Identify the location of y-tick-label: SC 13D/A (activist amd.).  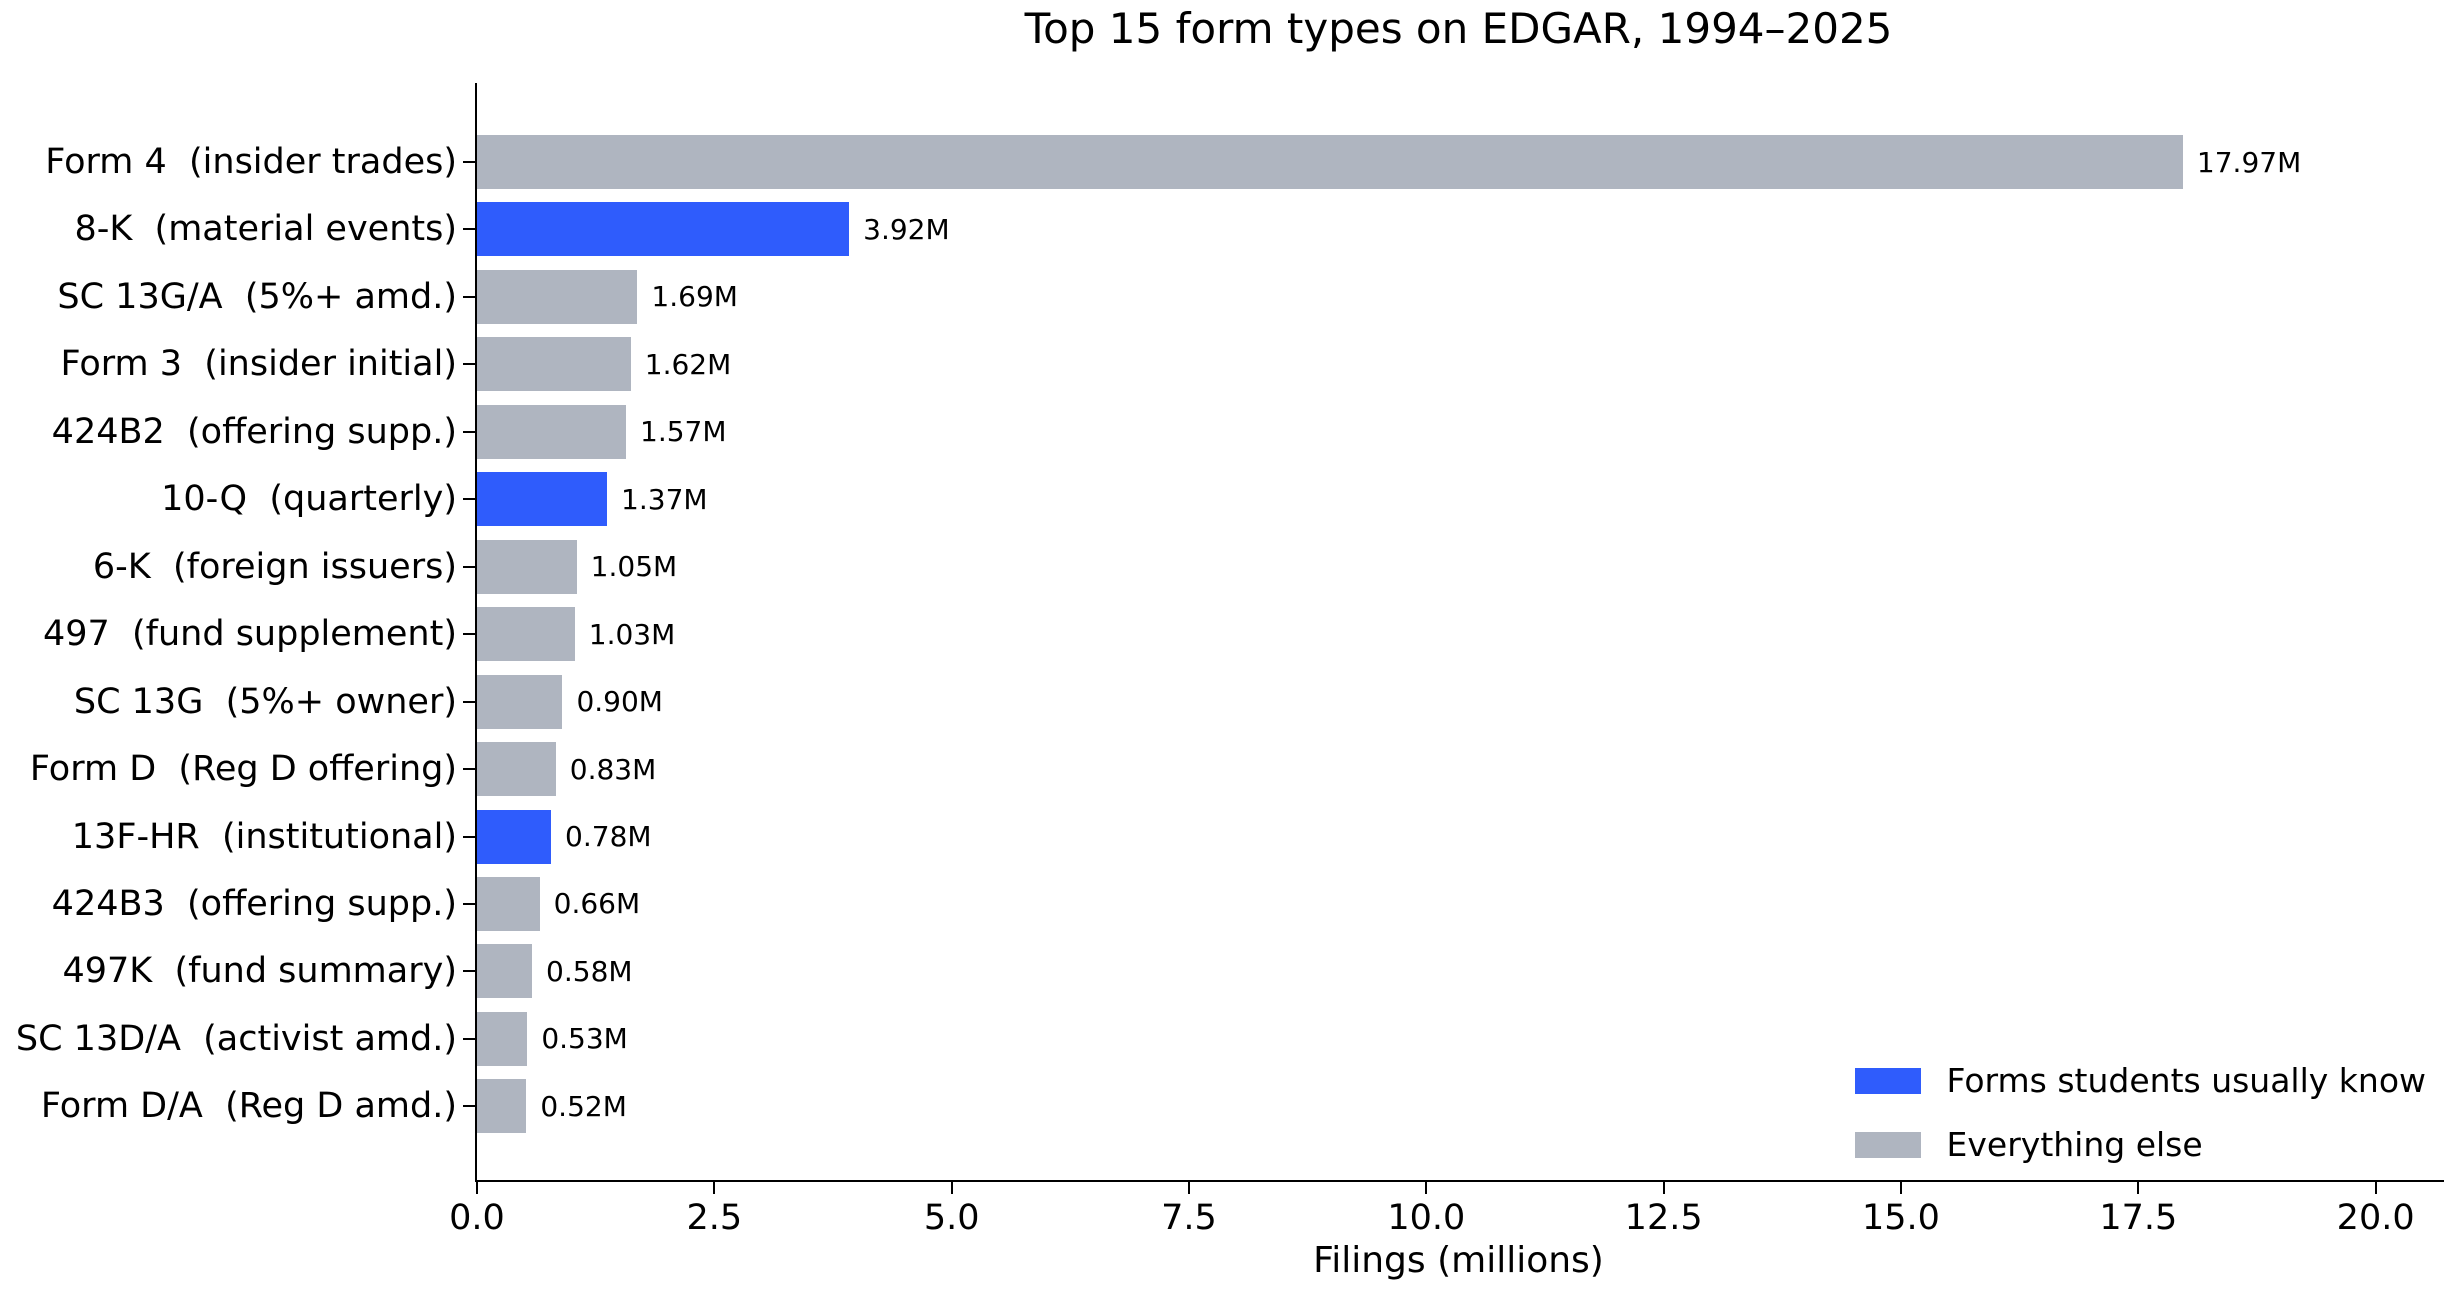
(236, 1038).